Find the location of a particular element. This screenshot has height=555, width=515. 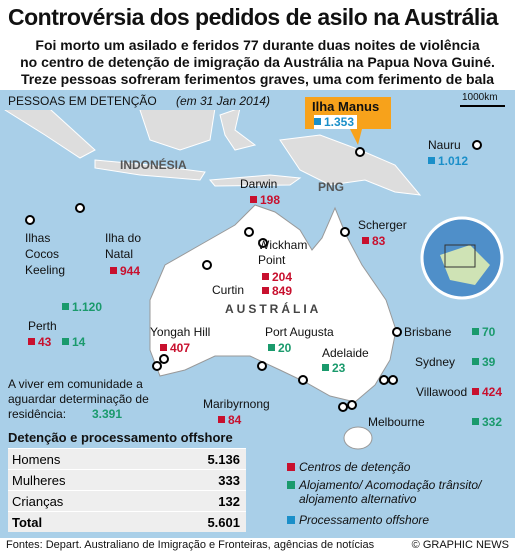

location-name: Melbourne is located at coordinates (396, 422).